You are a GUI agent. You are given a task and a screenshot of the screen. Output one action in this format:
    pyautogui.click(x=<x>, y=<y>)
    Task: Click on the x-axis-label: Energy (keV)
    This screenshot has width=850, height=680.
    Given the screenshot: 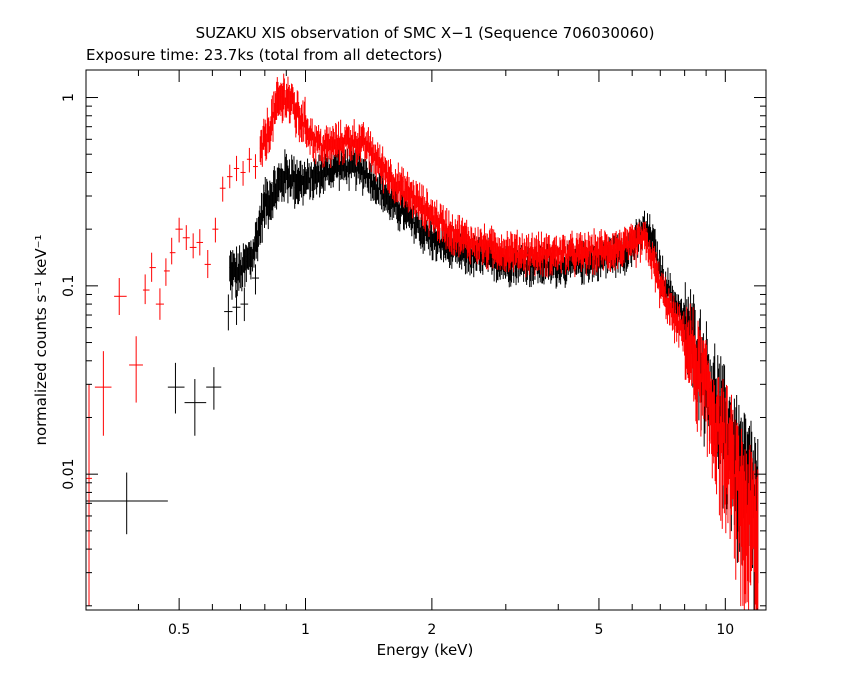 What is the action you would take?
    pyautogui.click(x=425, y=650)
    